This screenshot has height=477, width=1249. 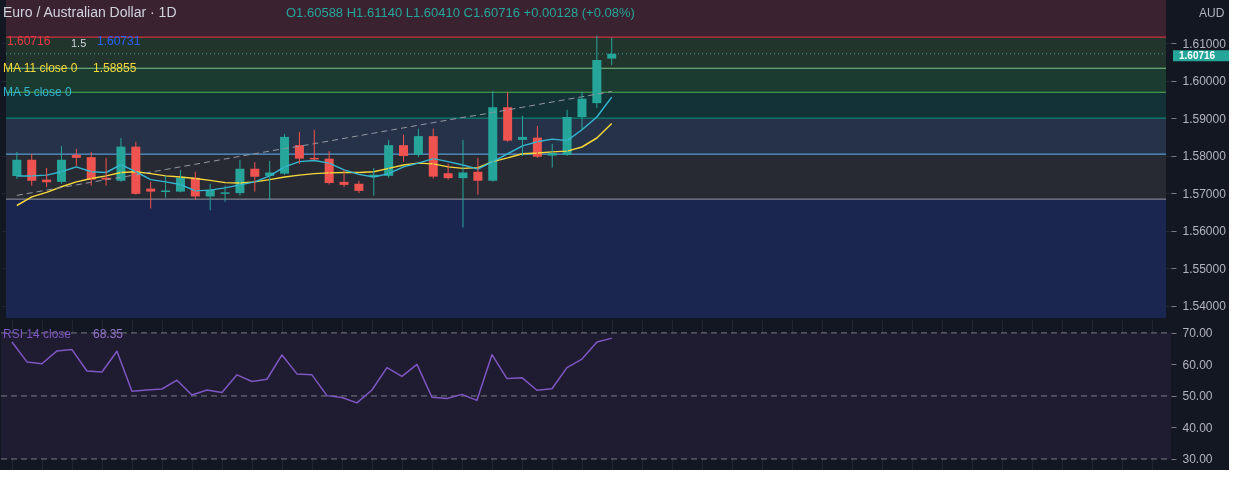 What do you see at coordinates (40, 68) in the screenshot?
I see `text: MA 11 close 0` at bounding box center [40, 68].